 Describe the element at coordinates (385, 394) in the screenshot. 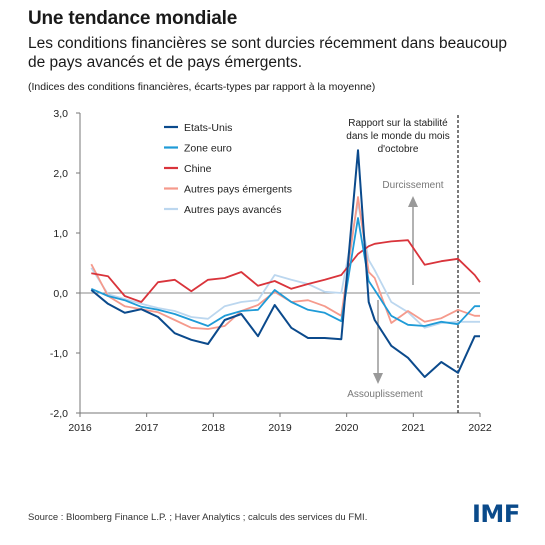

I see `easing-label: Assouplissement` at that location.